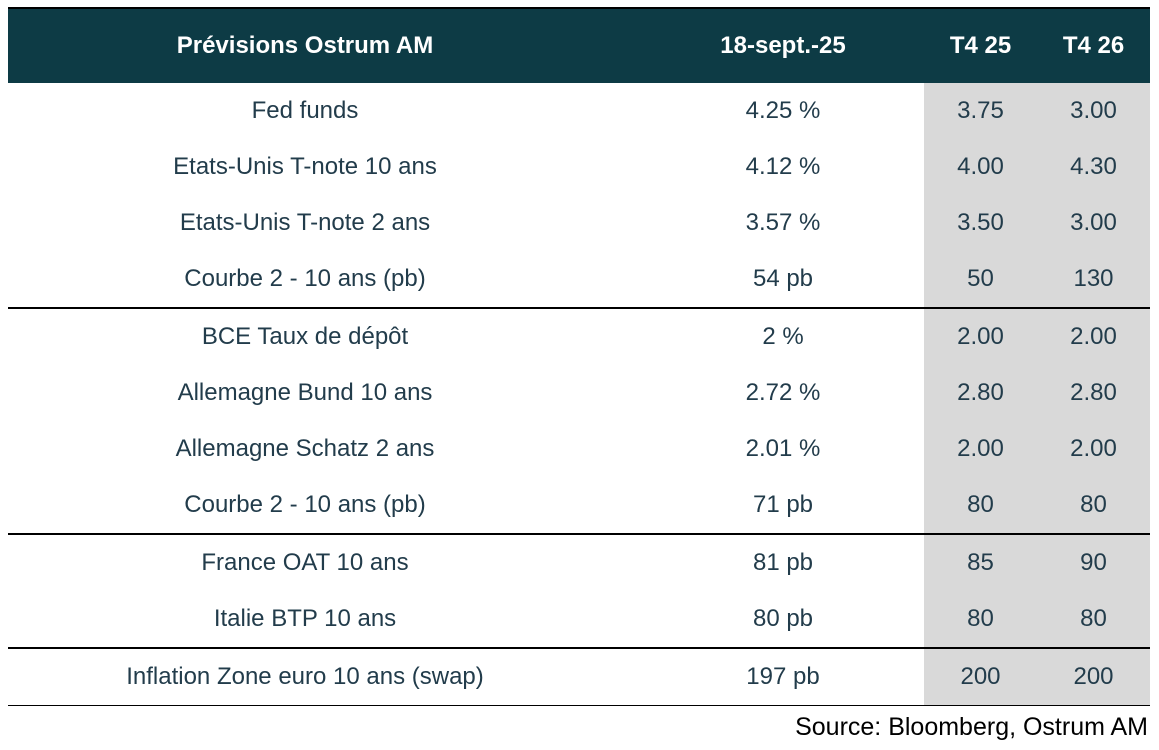  Describe the element at coordinates (980, 279) in the screenshot. I see `row-t4-25-value: 50` at that location.